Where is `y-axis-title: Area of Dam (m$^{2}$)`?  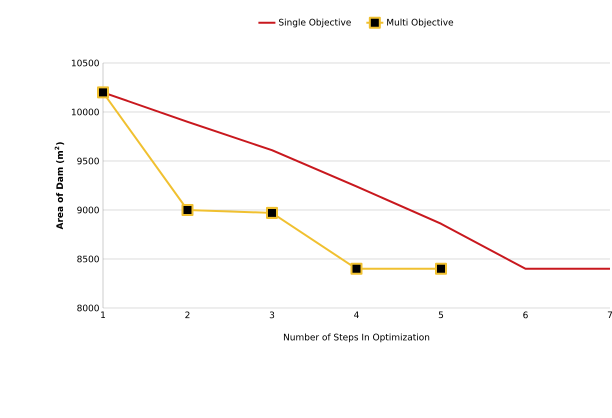 y-axis-title: Area of Dam (m$^{2}$) is located at coordinates (59, 186).